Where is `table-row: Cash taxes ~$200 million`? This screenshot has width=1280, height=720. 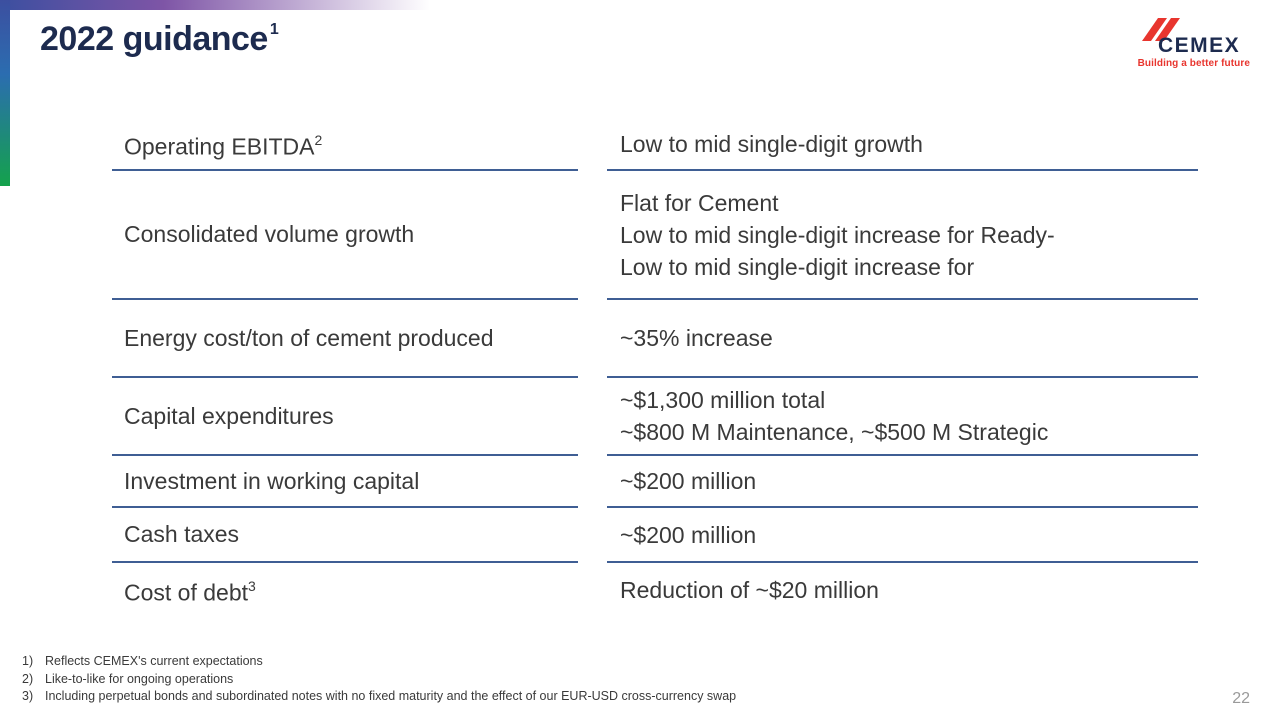 table-row: Cash taxes ~$200 million is located at coordinates (655, 535).